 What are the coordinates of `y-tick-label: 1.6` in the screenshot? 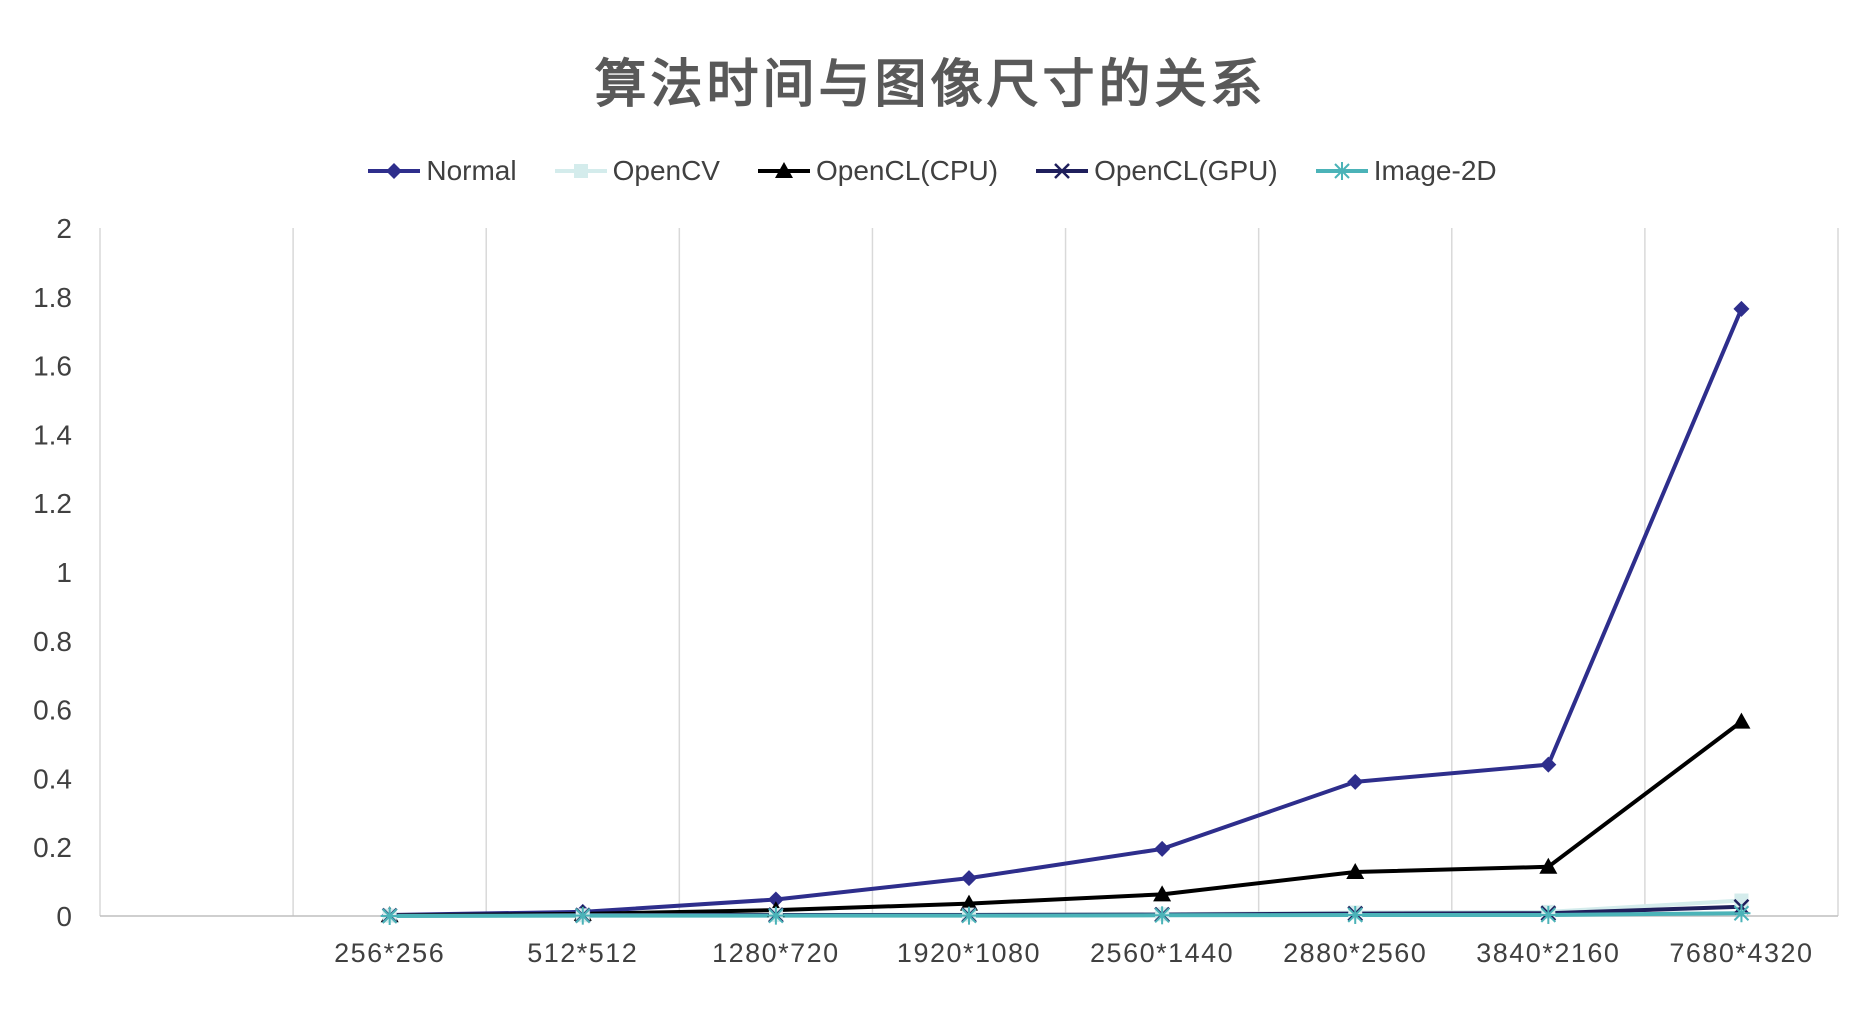 It's located at (52, 366).